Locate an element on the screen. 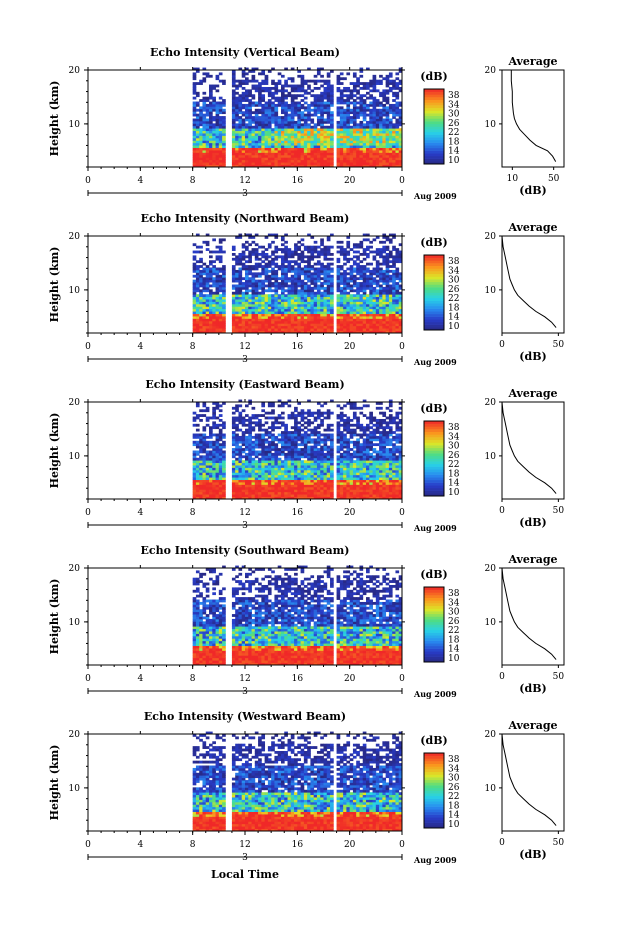  colorbar-swatch is located at coordinates (434, 157).